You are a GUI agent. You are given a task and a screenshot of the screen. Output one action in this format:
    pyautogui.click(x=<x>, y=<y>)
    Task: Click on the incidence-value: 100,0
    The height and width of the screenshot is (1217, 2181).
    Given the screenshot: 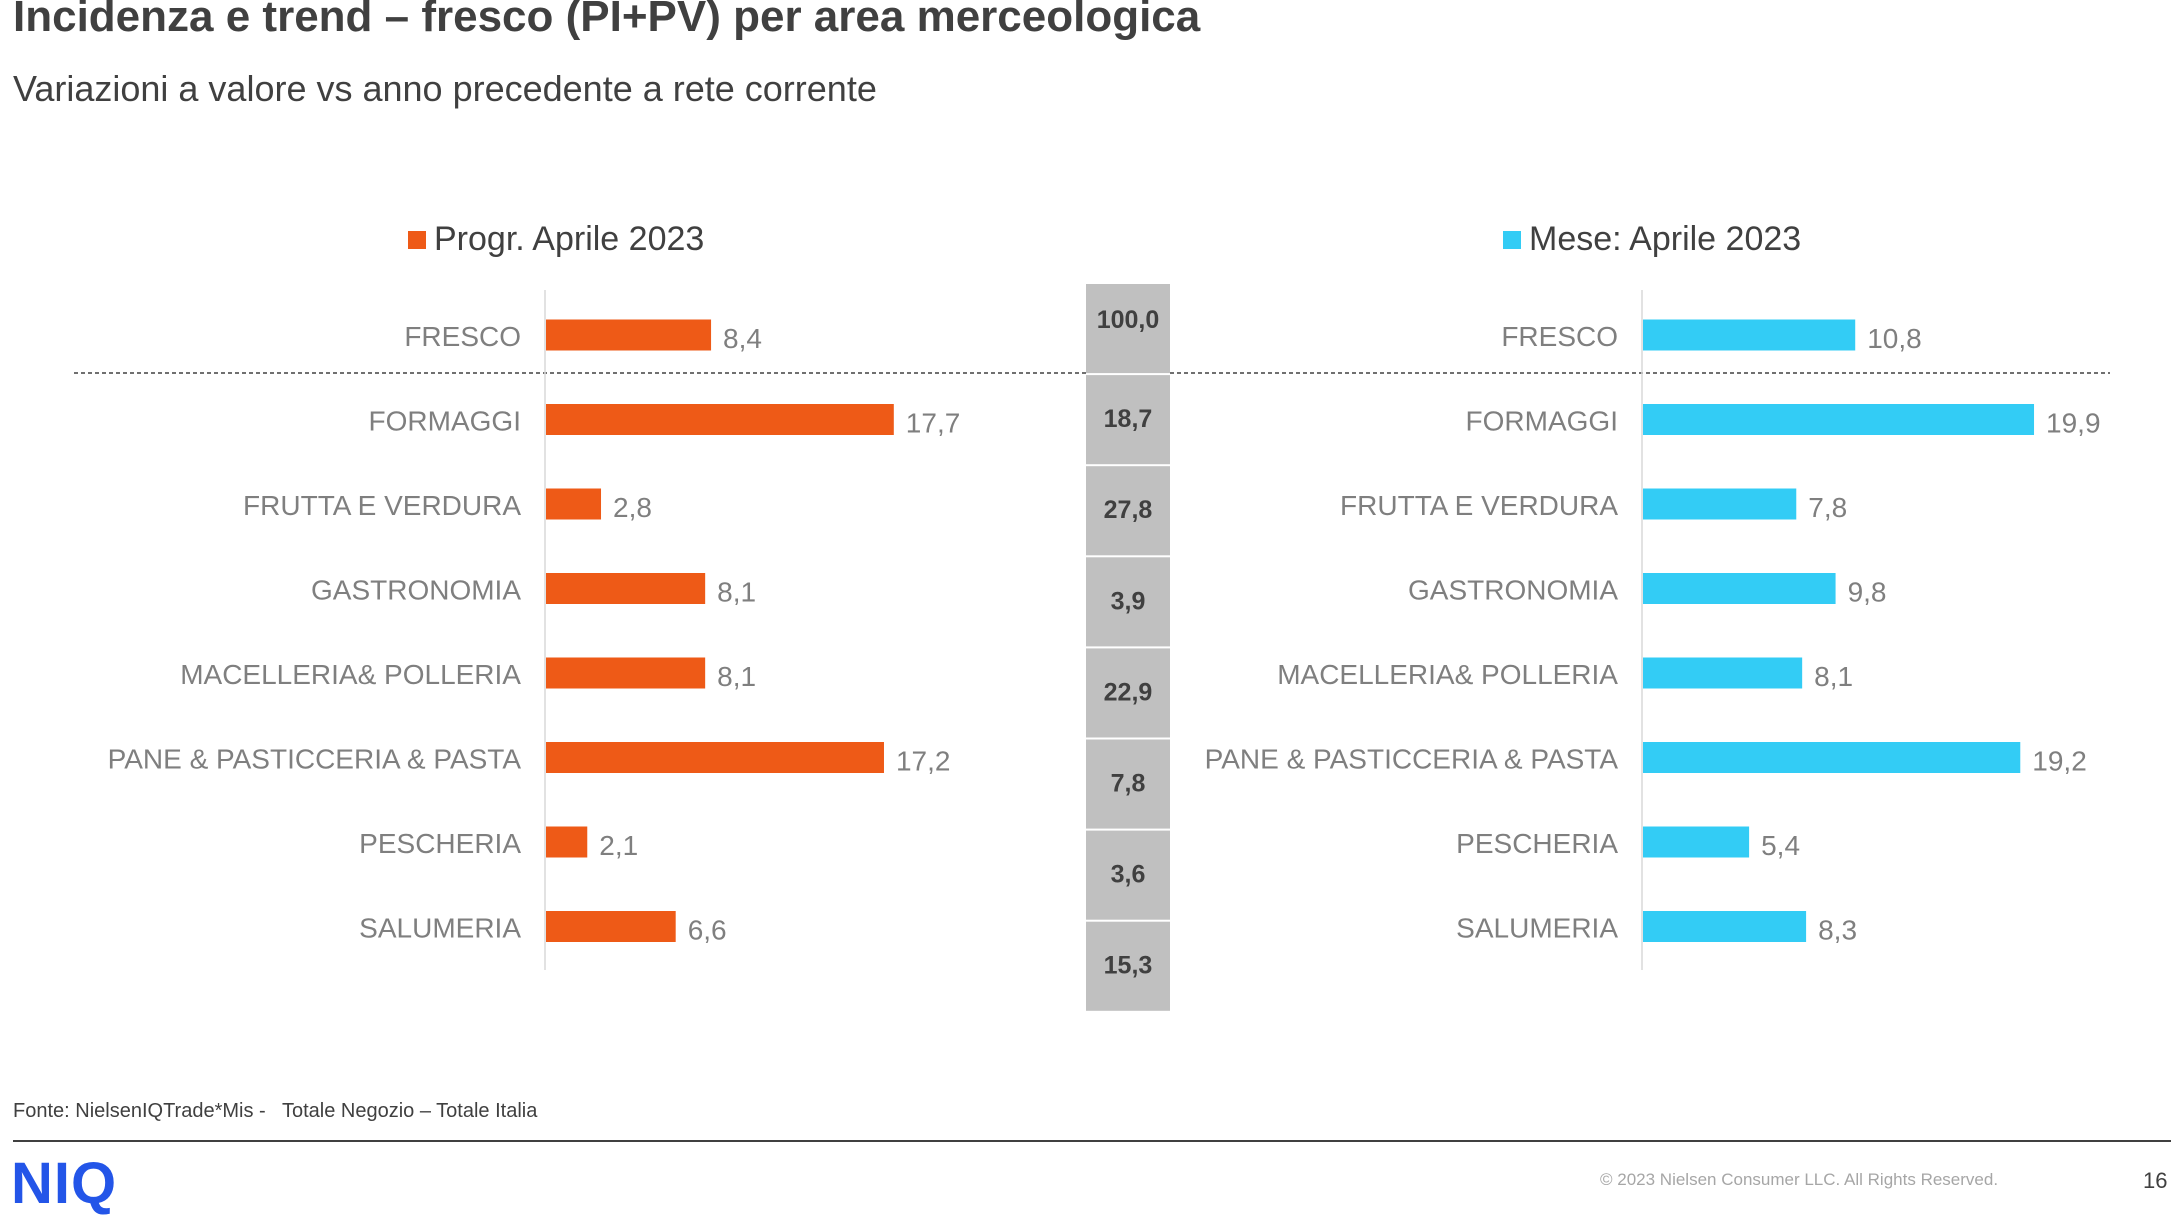 What is the action you would take?
    pyautogui.click(x=1128, y=320)
    